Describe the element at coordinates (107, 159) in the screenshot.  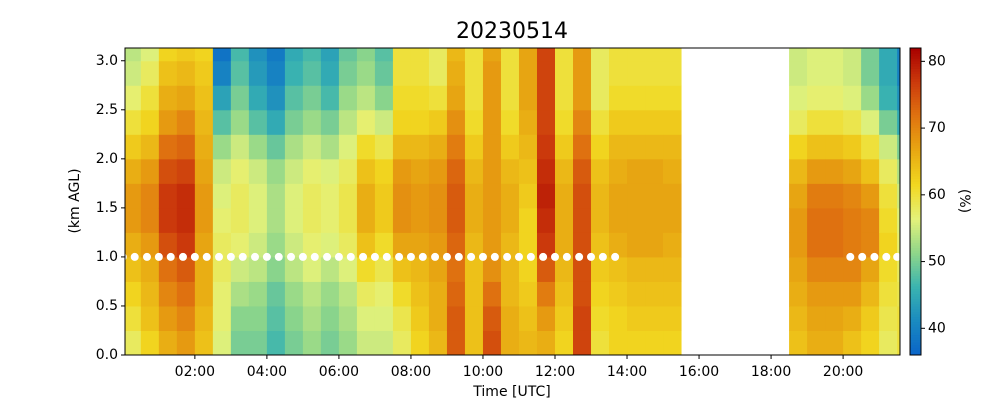
I see `y-tick-label: 2.0` at that location.